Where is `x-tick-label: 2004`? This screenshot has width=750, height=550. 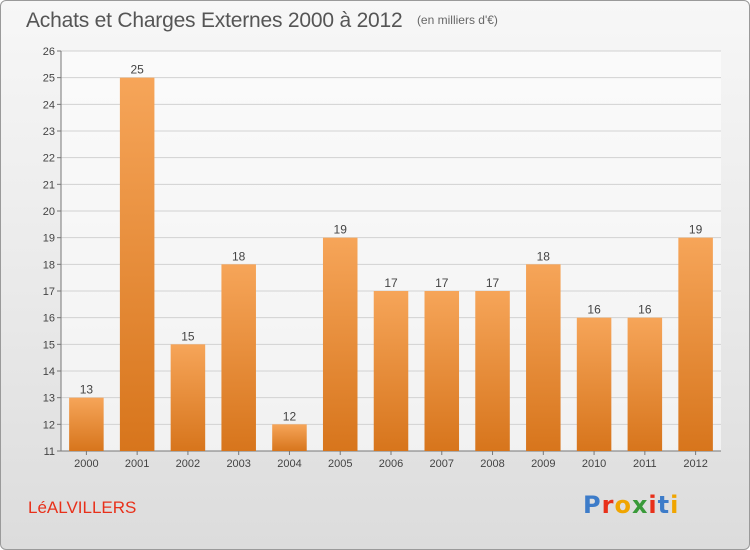
x-tick-label: 2004 is located at coordinates (289, 464).